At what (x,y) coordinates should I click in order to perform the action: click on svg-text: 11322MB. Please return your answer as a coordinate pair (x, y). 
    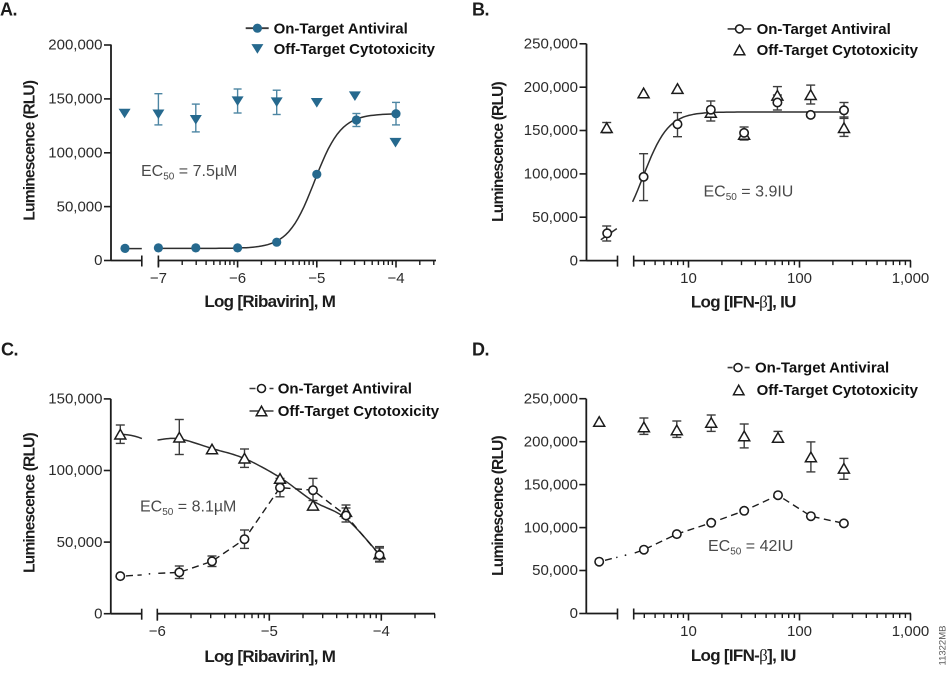
    Looking at the image, I should click on (943, 646).